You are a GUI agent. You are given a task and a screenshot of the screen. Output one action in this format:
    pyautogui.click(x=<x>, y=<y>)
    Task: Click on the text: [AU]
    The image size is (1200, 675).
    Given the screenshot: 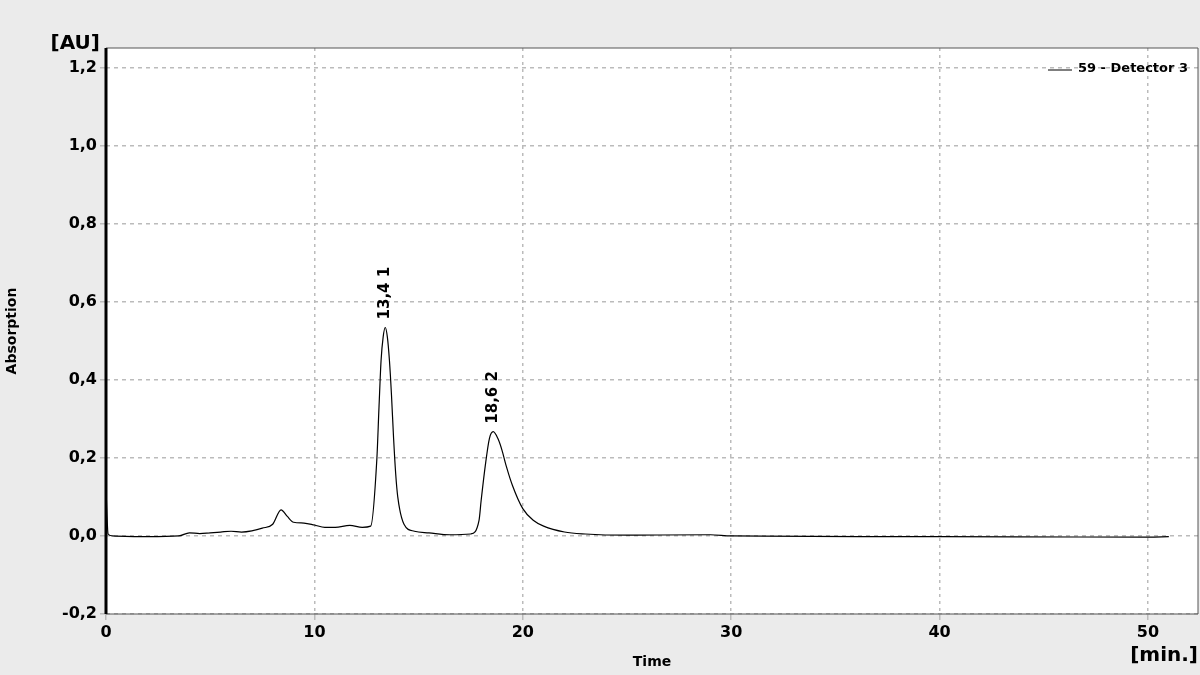 What is the action you would take?
    pyautogui.click(x=75, y=42)
    